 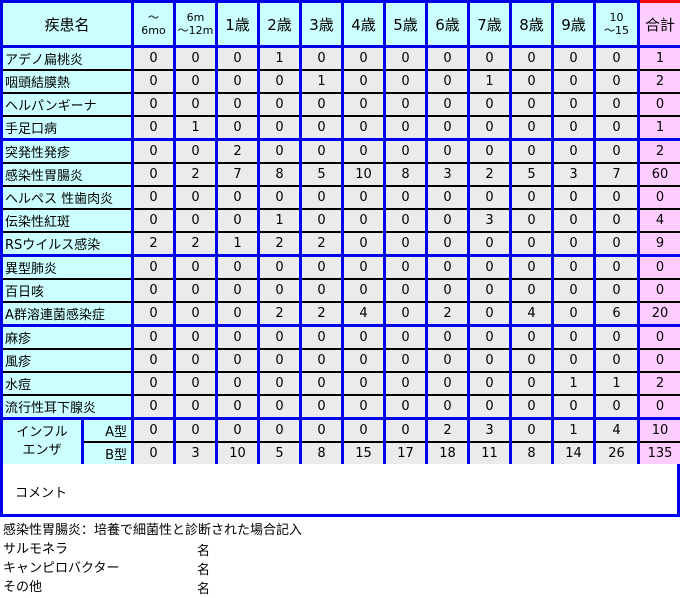 What do you see at coordinates (617, 454) in the screenshot?
I see `cell-value: 26` at bounding box center [617, 454].